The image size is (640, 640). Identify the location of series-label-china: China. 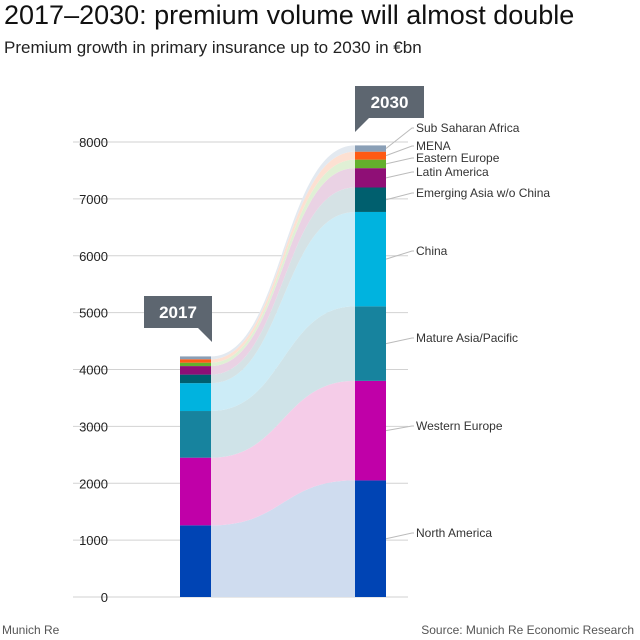
(432, 251).